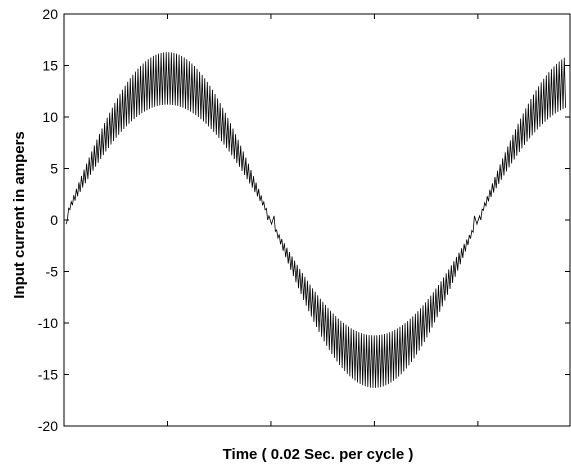 The height and width of the screenshot is (471, 571). I want to click on y-tick-label: 0, so click(54, 220).